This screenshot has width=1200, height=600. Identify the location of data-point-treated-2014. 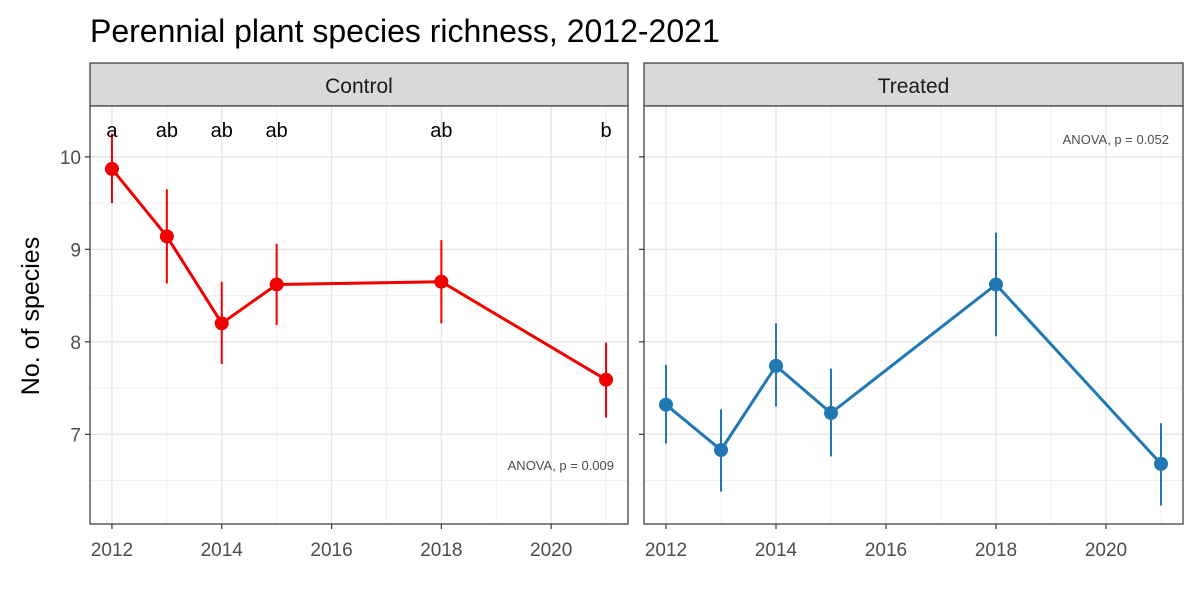
(776, 365).